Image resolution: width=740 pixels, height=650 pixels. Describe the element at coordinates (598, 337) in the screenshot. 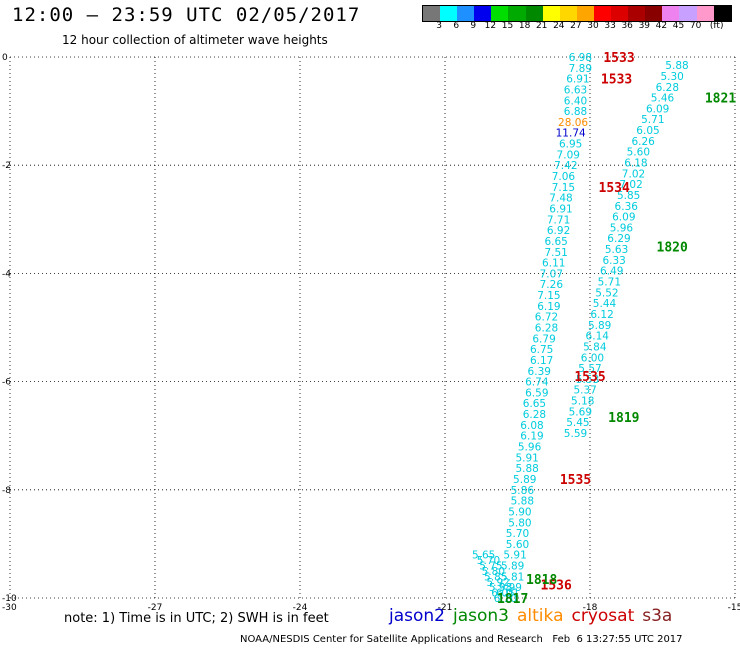

I see `wave-height-label: 6.14` at that location.